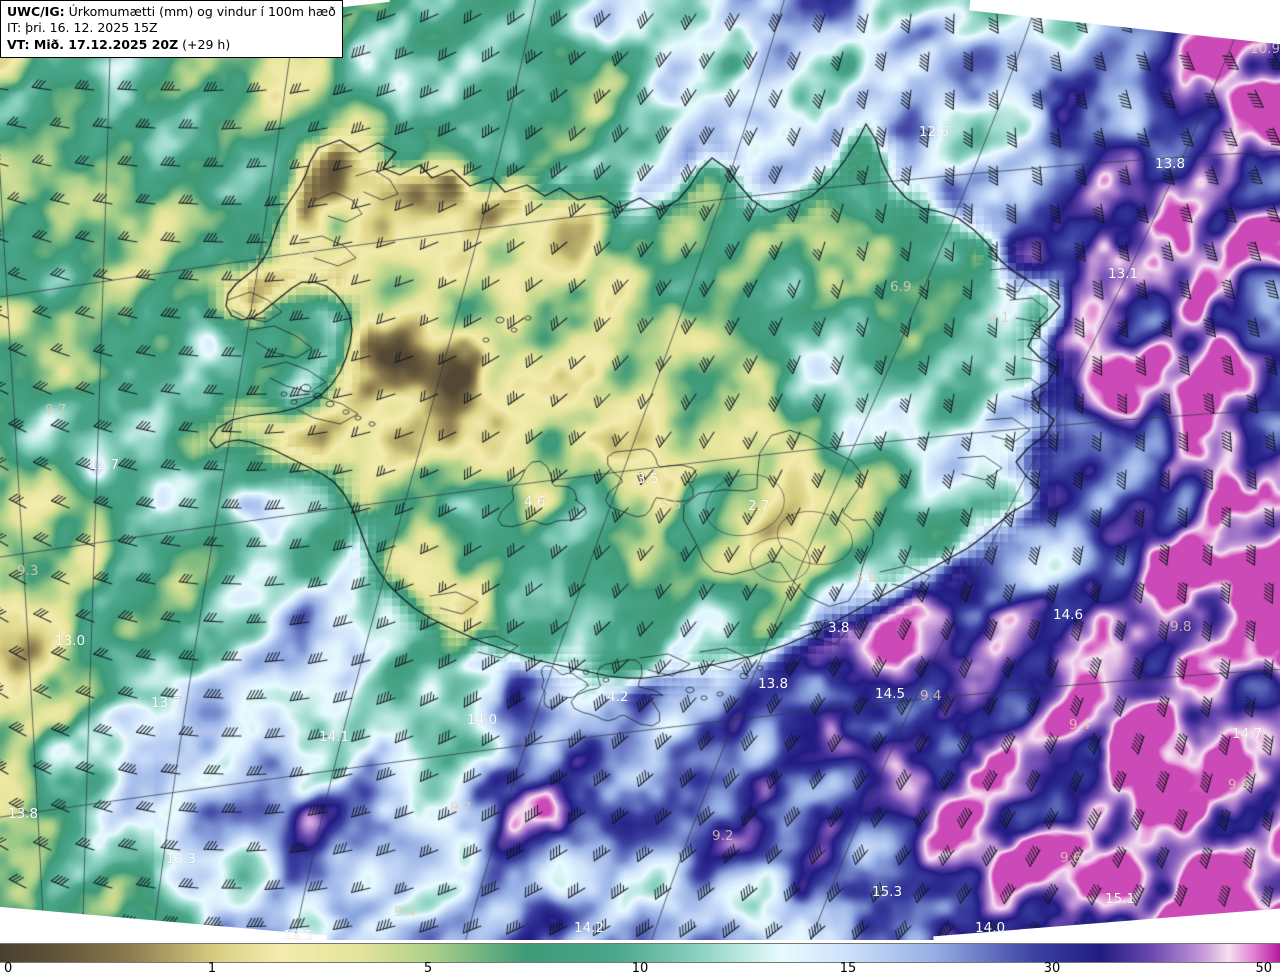 This screenshot has height=978, width=1280. I want to click on colorbar-tick-0: 0, so click(8, 968).